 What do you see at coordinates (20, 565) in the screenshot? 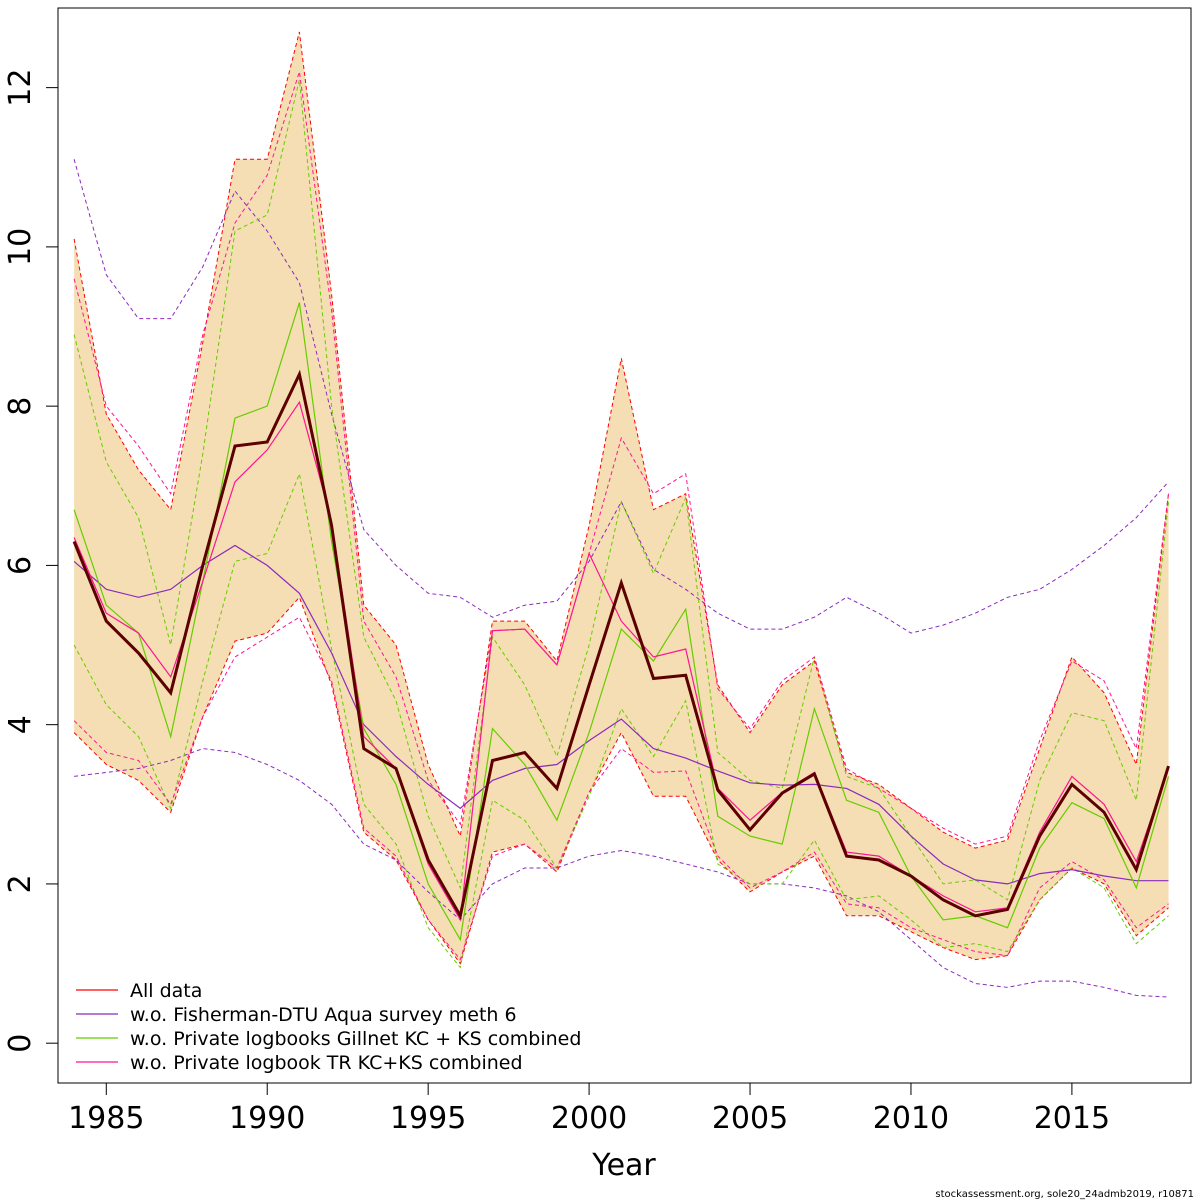
I see `y-tick-label: 6` at bounding box center [20, 565].